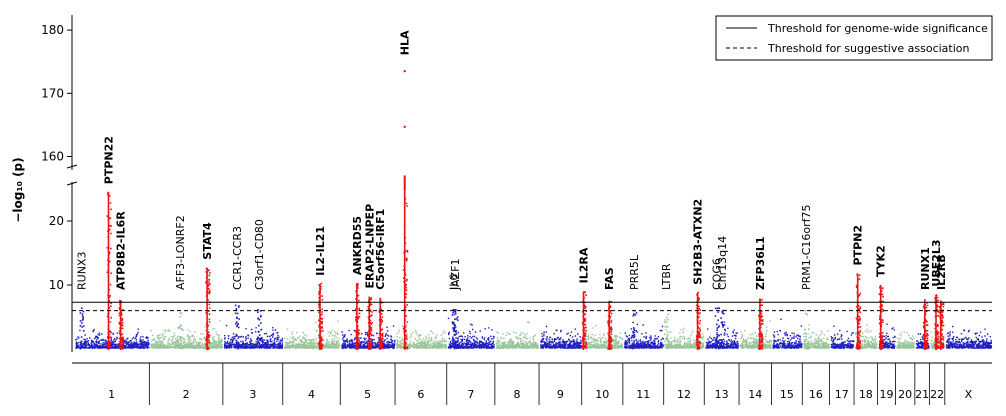  Describe the element at coordinates (755, 394) in the screenshot. I see `chromosome-label-14: 14` at that location.